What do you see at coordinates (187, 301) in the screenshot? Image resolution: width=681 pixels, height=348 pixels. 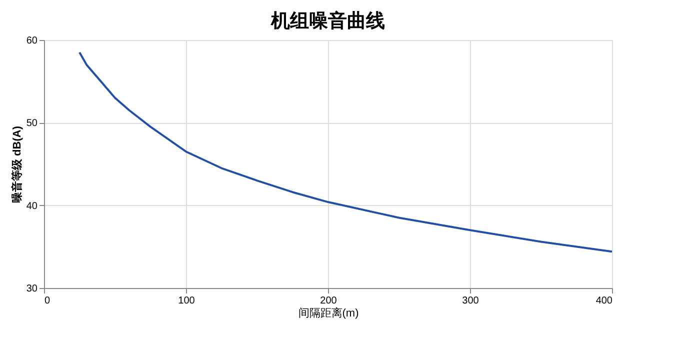 I see `x-tick-label: 100` at bounding box center [187, 301].